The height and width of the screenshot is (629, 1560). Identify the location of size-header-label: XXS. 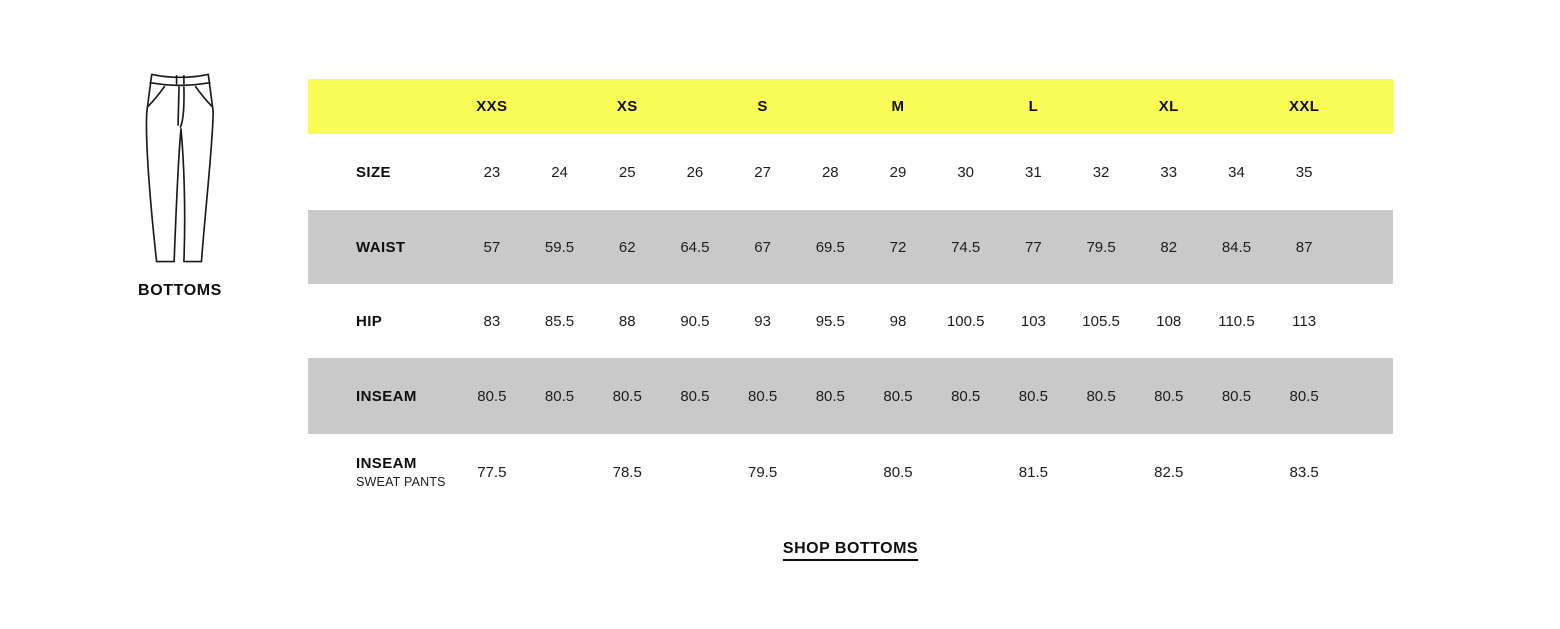
(492, 106).